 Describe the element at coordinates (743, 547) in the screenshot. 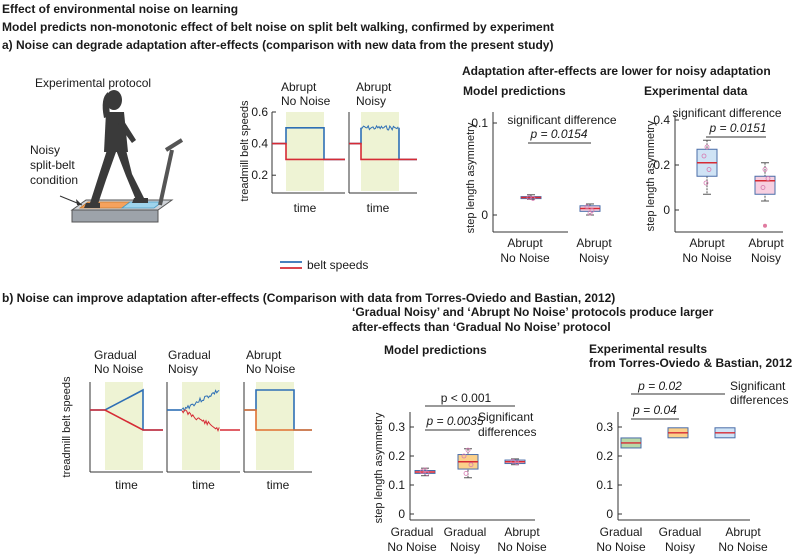

I see `b-exp-xlabel-3b: No Noise` at that location.